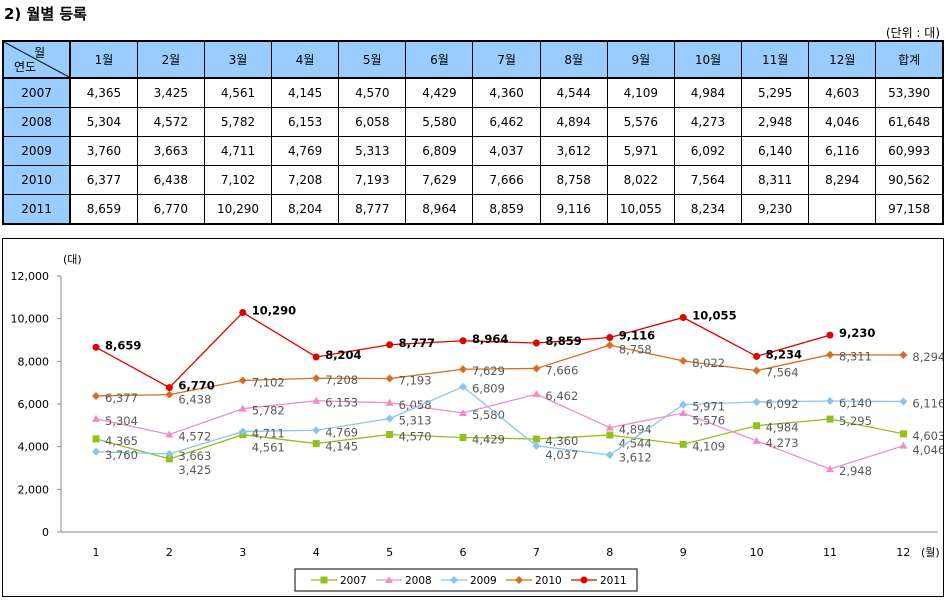 The image size is (946, 600). I want to click on value-cell: 8,234, so click(708, 209).